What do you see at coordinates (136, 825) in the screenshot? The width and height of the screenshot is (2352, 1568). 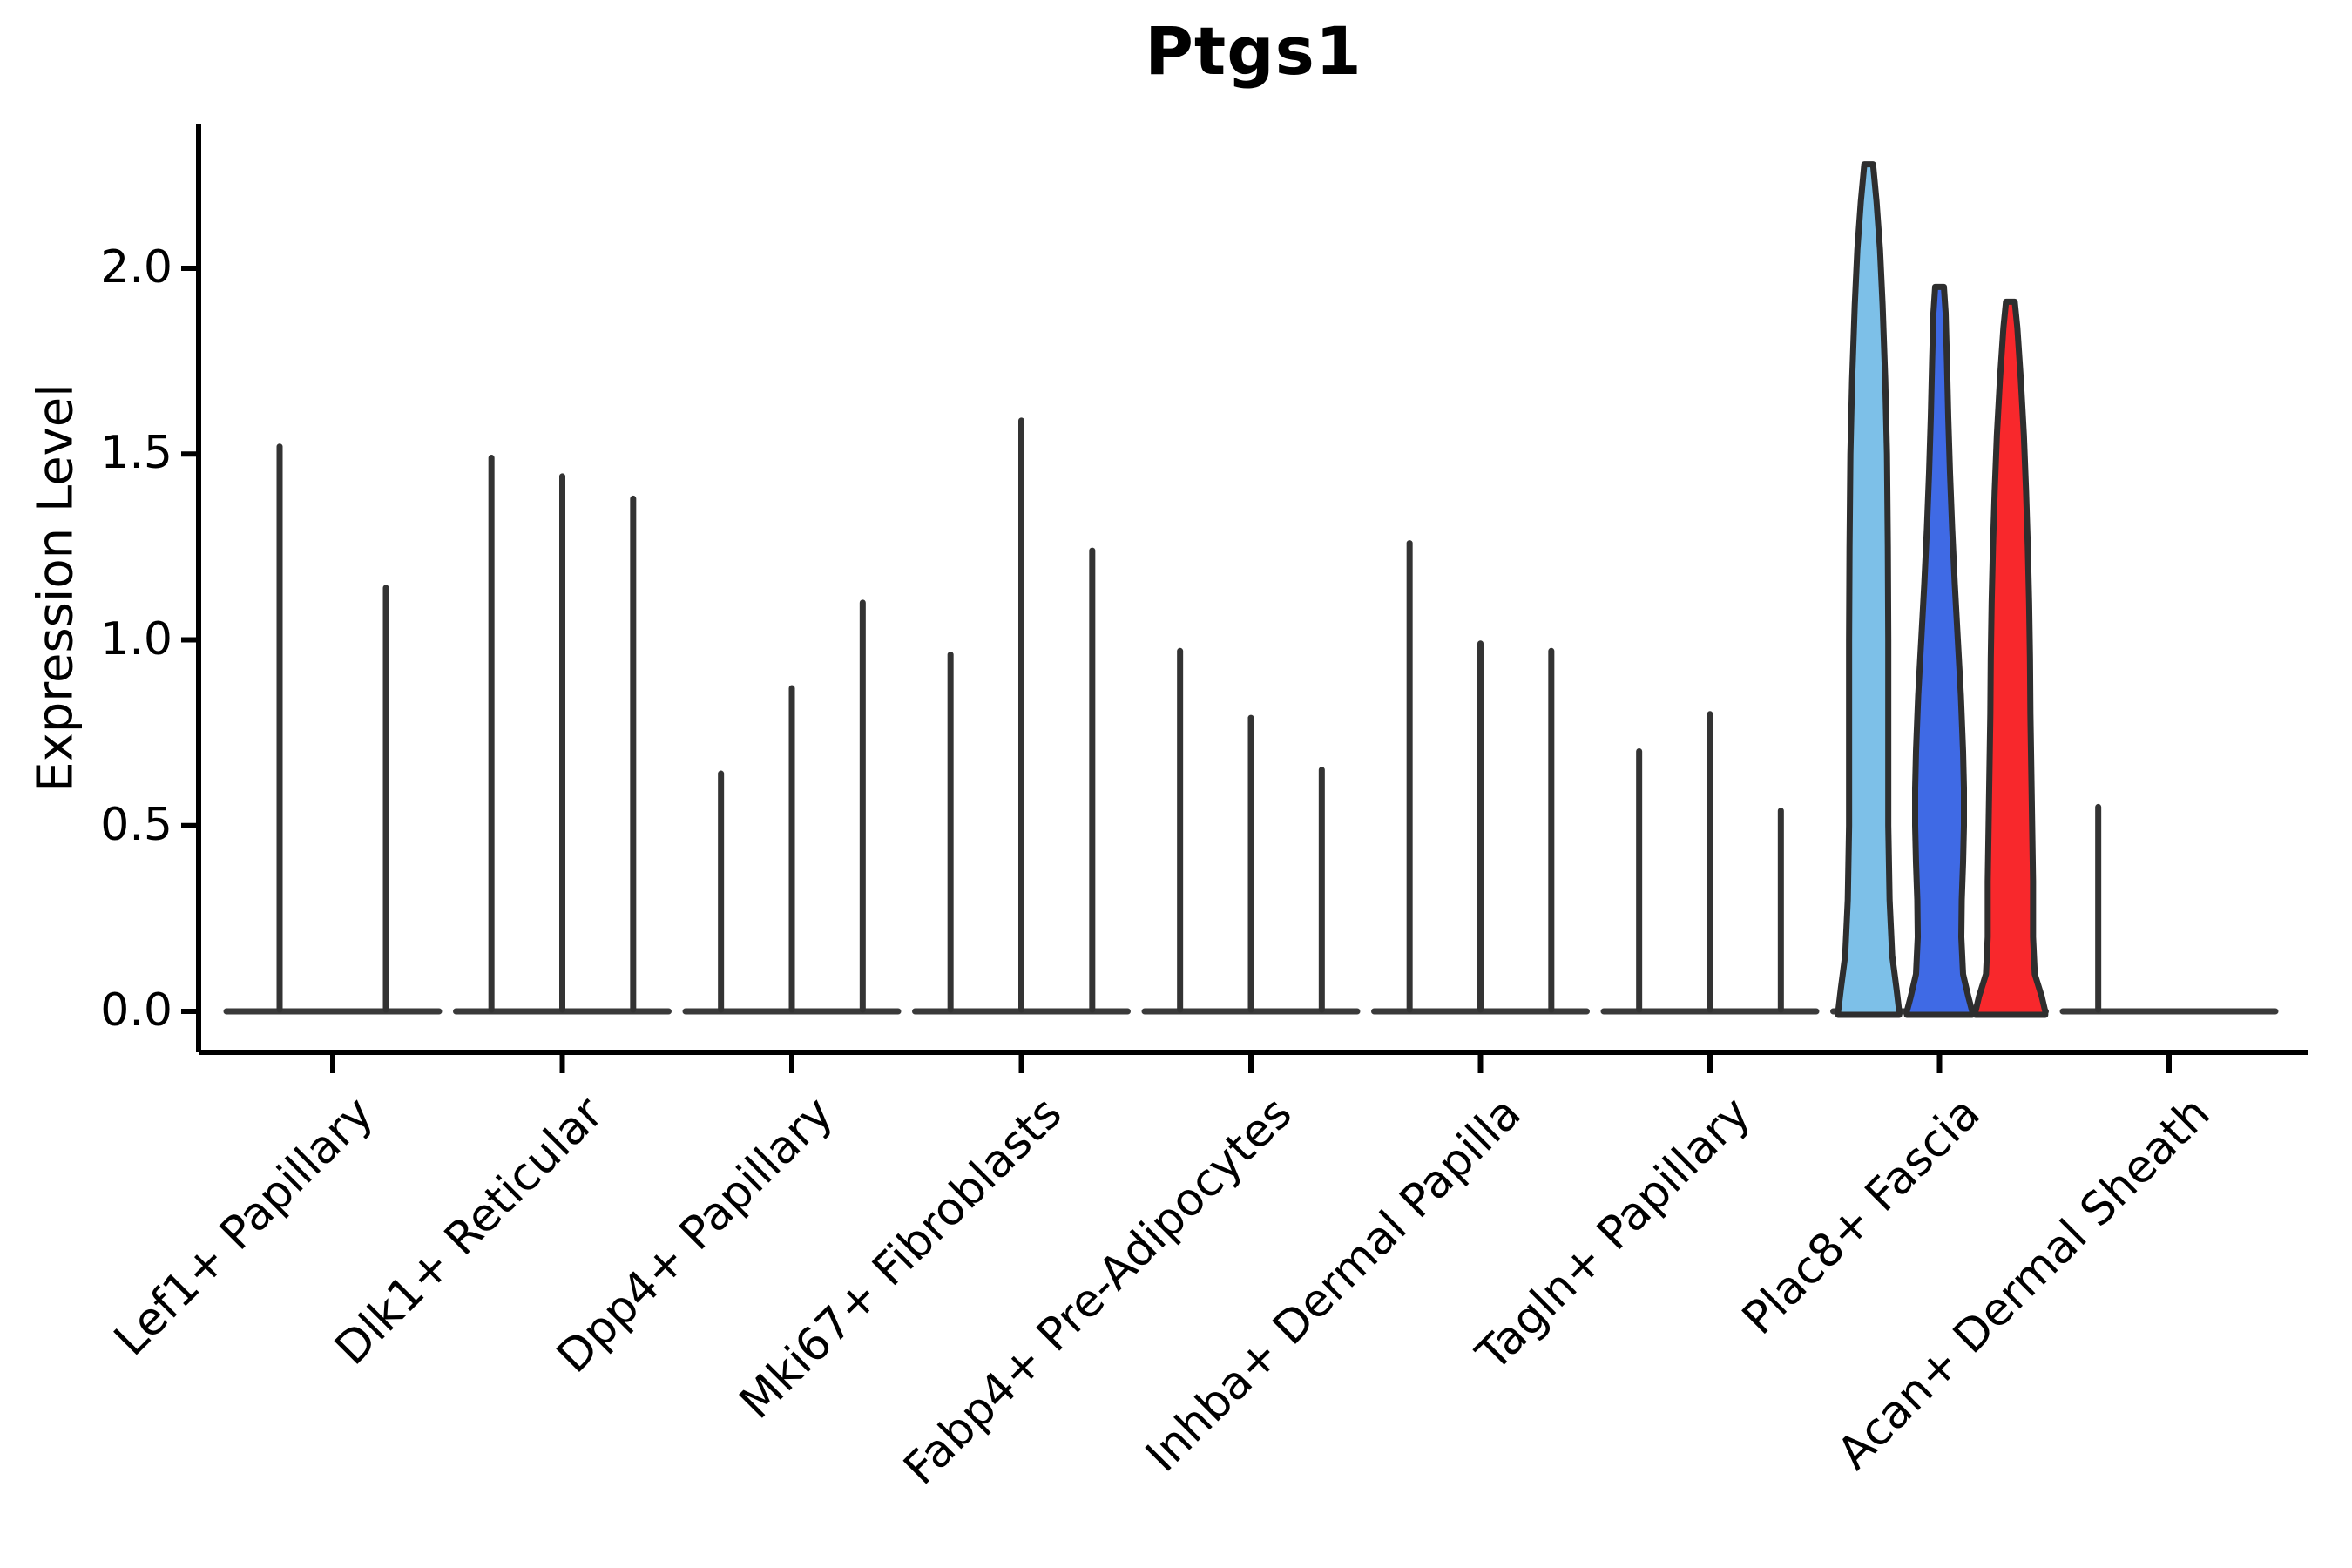 I see `y-tick-label: 0.5` at bounding box center [136, 825].